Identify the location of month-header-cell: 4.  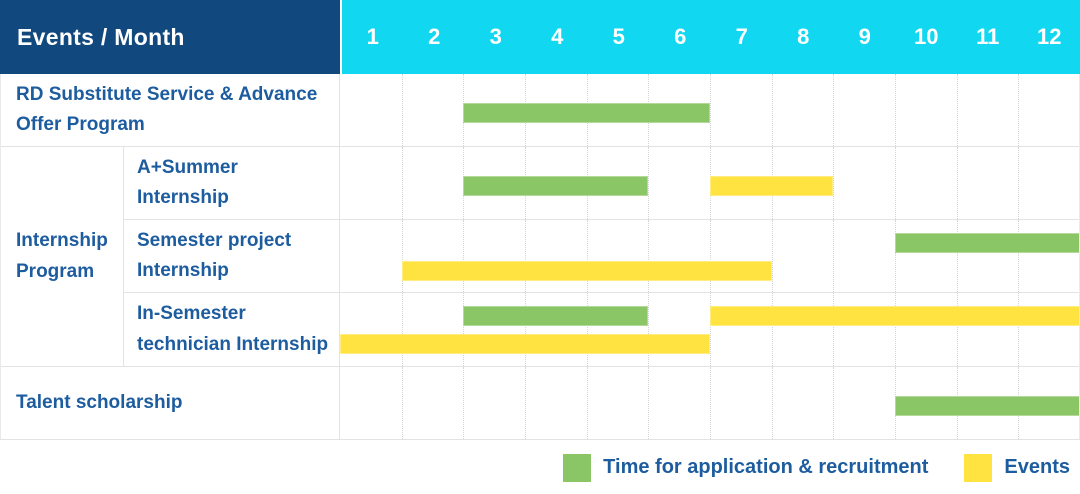
(557, 36).